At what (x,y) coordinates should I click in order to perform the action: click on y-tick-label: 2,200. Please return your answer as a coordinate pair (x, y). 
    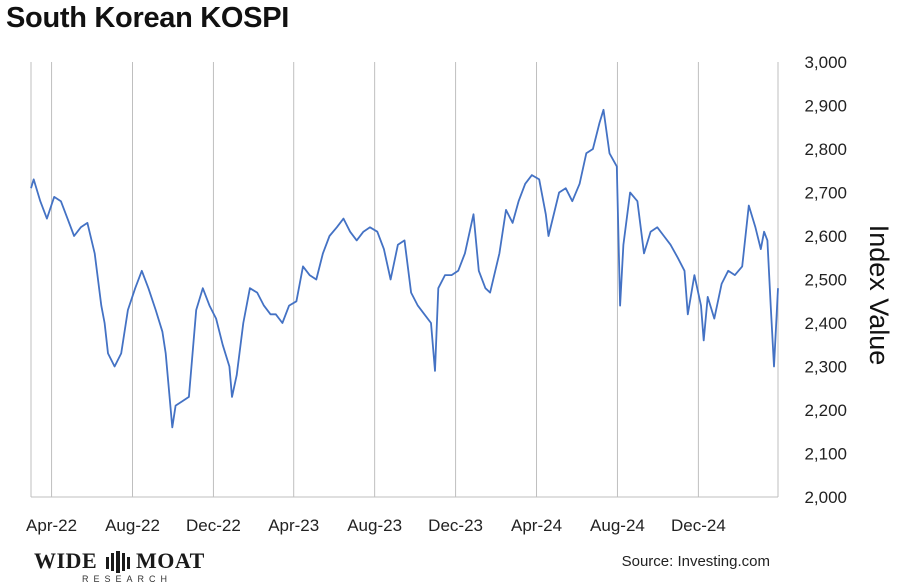
    Looking at the image, I should click on (825, 410).